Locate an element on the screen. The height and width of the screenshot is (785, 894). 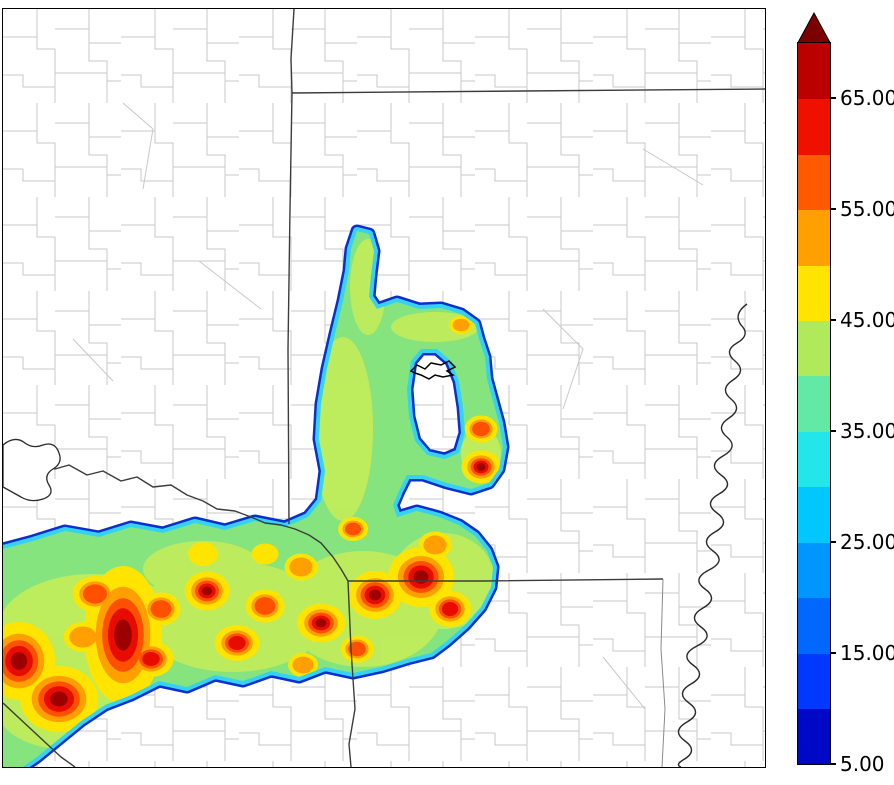
colorbar-tick-label: 35.00 is located at coordinates (867, 431).